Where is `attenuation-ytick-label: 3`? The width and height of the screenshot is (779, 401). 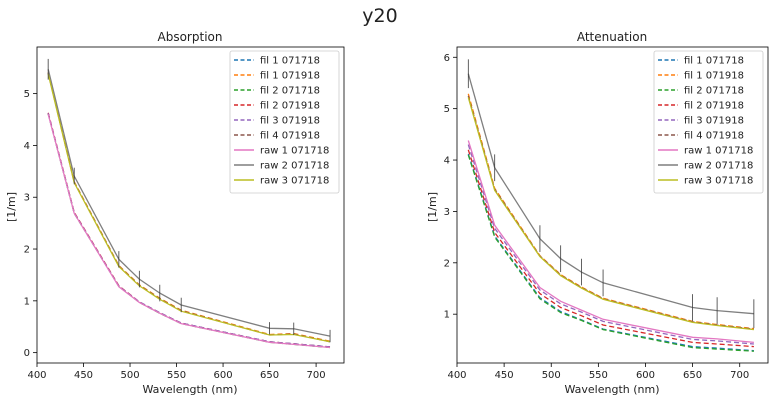 attenuation-ytick-label: 3 is located at coordinates (447, 212).